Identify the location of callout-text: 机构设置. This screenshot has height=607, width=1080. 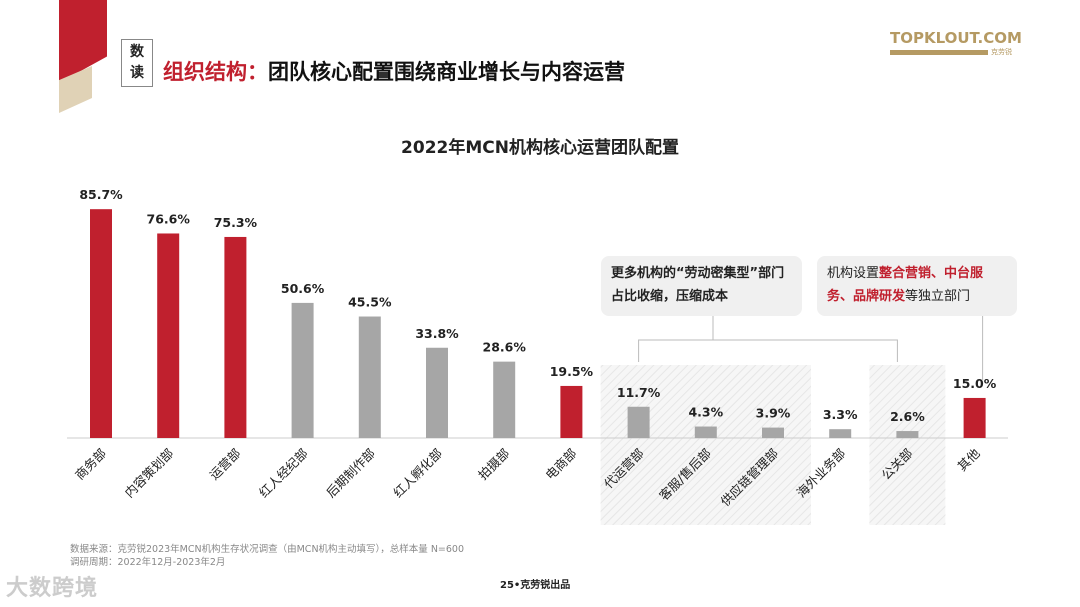
(853, 273).